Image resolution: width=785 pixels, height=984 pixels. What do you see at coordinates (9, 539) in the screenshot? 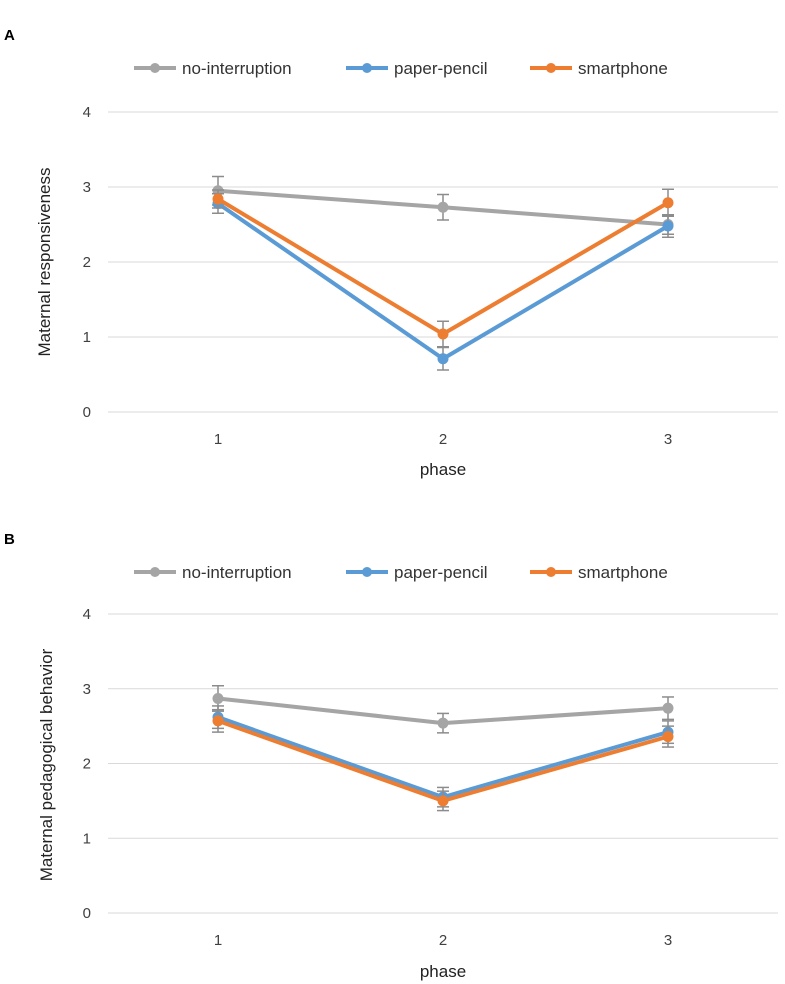
I see `panel-label: B` at bounding box center [9, 539].